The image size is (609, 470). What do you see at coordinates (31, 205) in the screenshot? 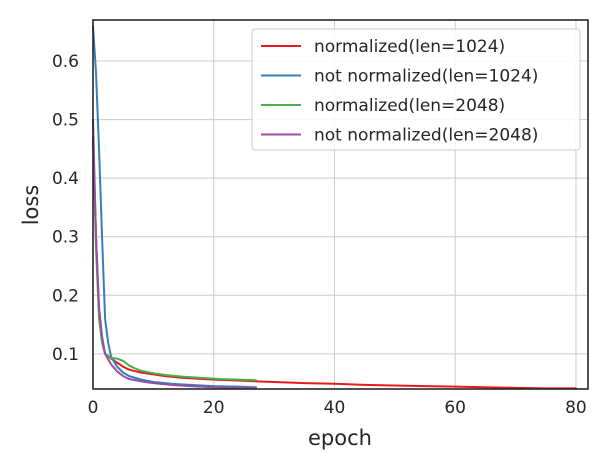
I see `y-axis-label: loss` at bounding box center [31, 205].